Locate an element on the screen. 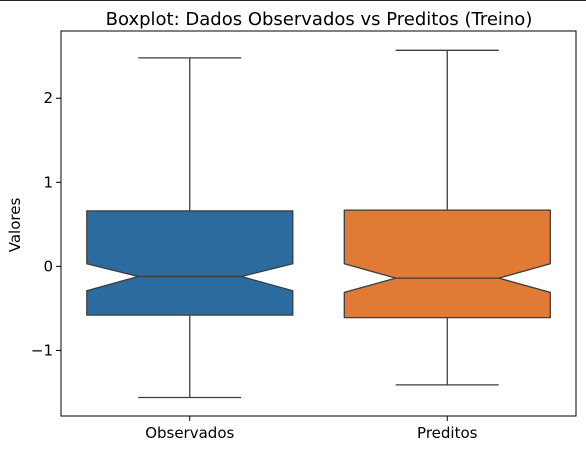  y-tick-label: 0 is located at coordinates (48, 266).